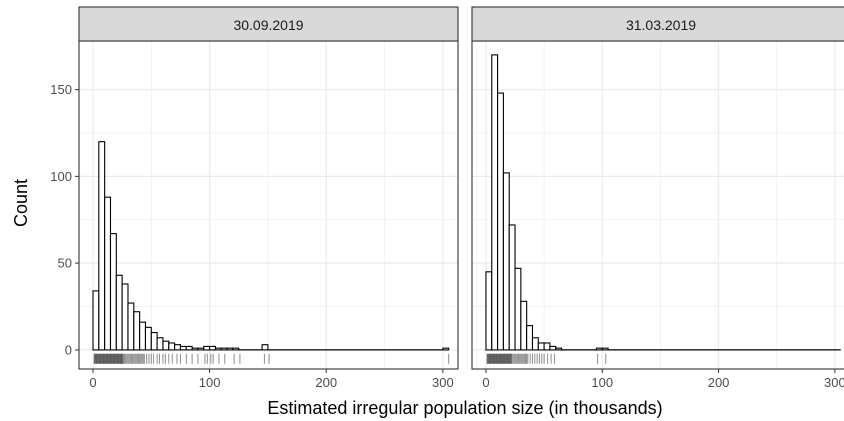 The height and width of the screenshot is (421, 844). What do you see at coordinates (661, 25) in the screenshot?
I see `panel2-strip-label: 31.03.2019` at bounding box center [661, 25].